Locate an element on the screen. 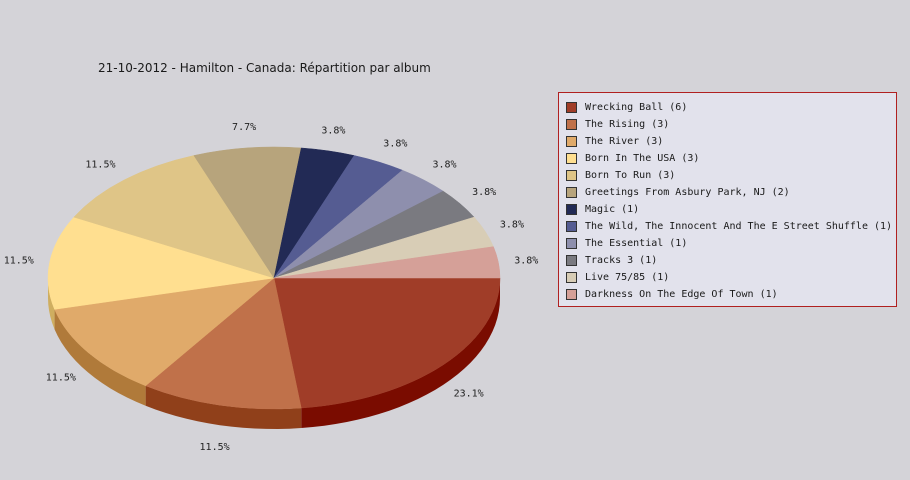  legend-item-1: The Rising (3) is located at coordinates (731, 124).